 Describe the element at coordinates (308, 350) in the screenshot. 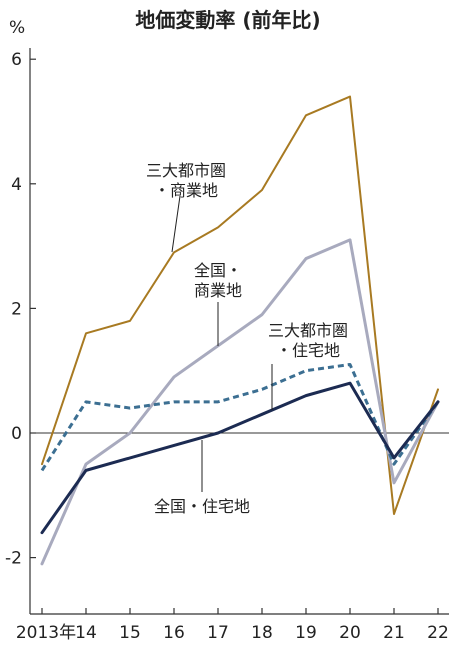

I see `series-label-line: ・住宅地` at that location.